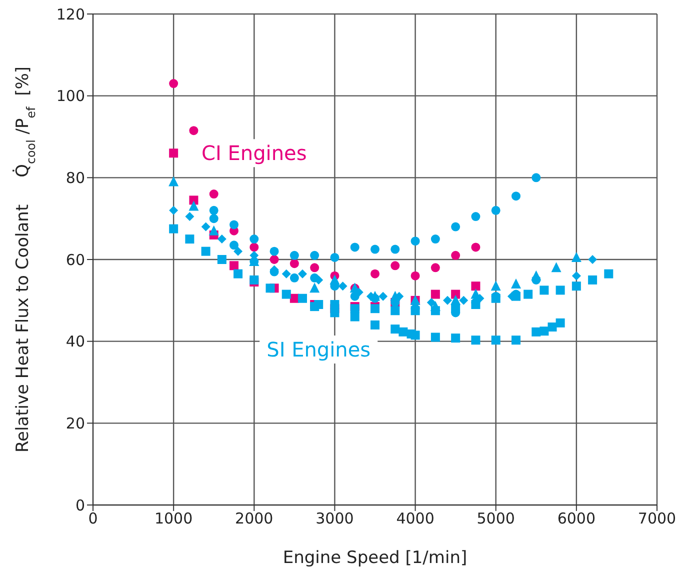 Image resolution: width=681 pixels, height=575 pixels. What do you see at coordinates (70, 96) in the screenshot?
I see `y-tick-label: 100` at bounding box center [70, 96].